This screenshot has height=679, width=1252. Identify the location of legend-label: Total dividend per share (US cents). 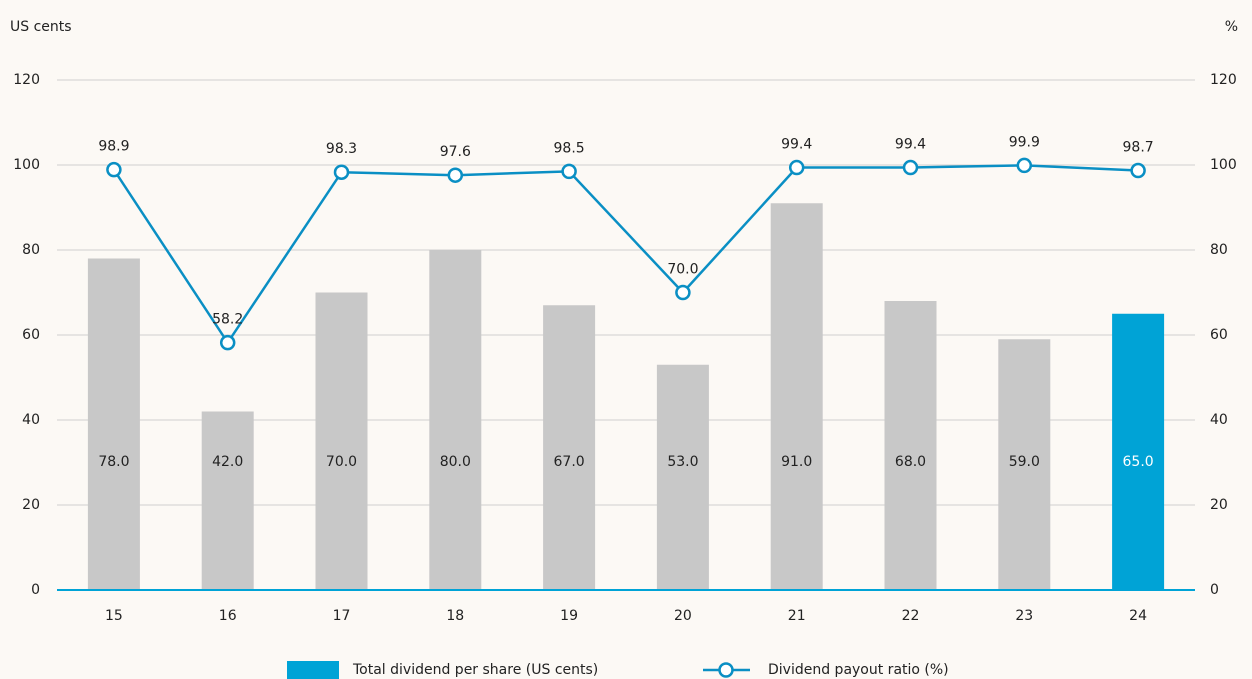
(475, 670).